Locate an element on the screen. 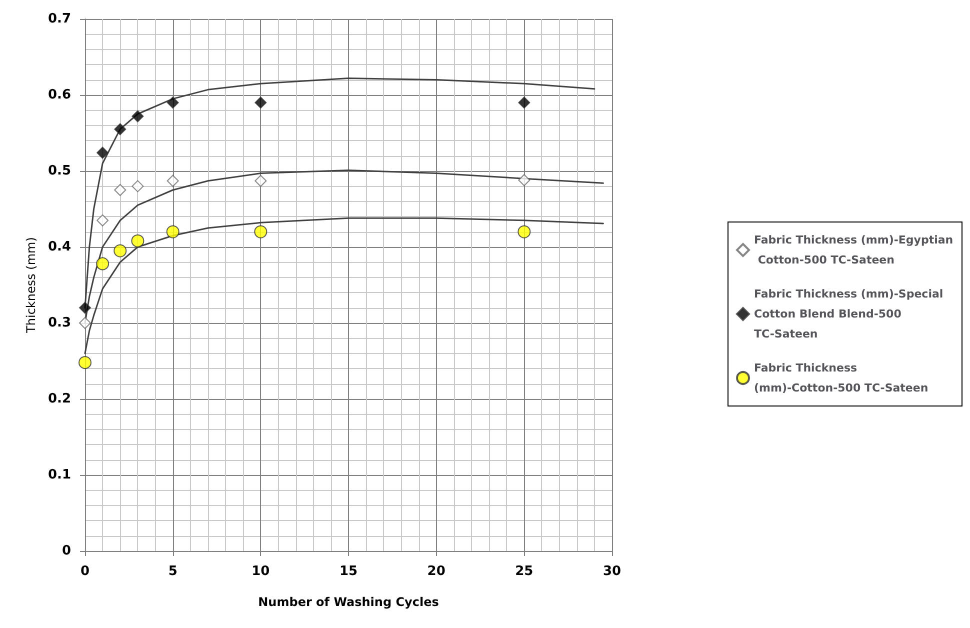  x-tick-label: 0 is located at coordinates (85, 571).